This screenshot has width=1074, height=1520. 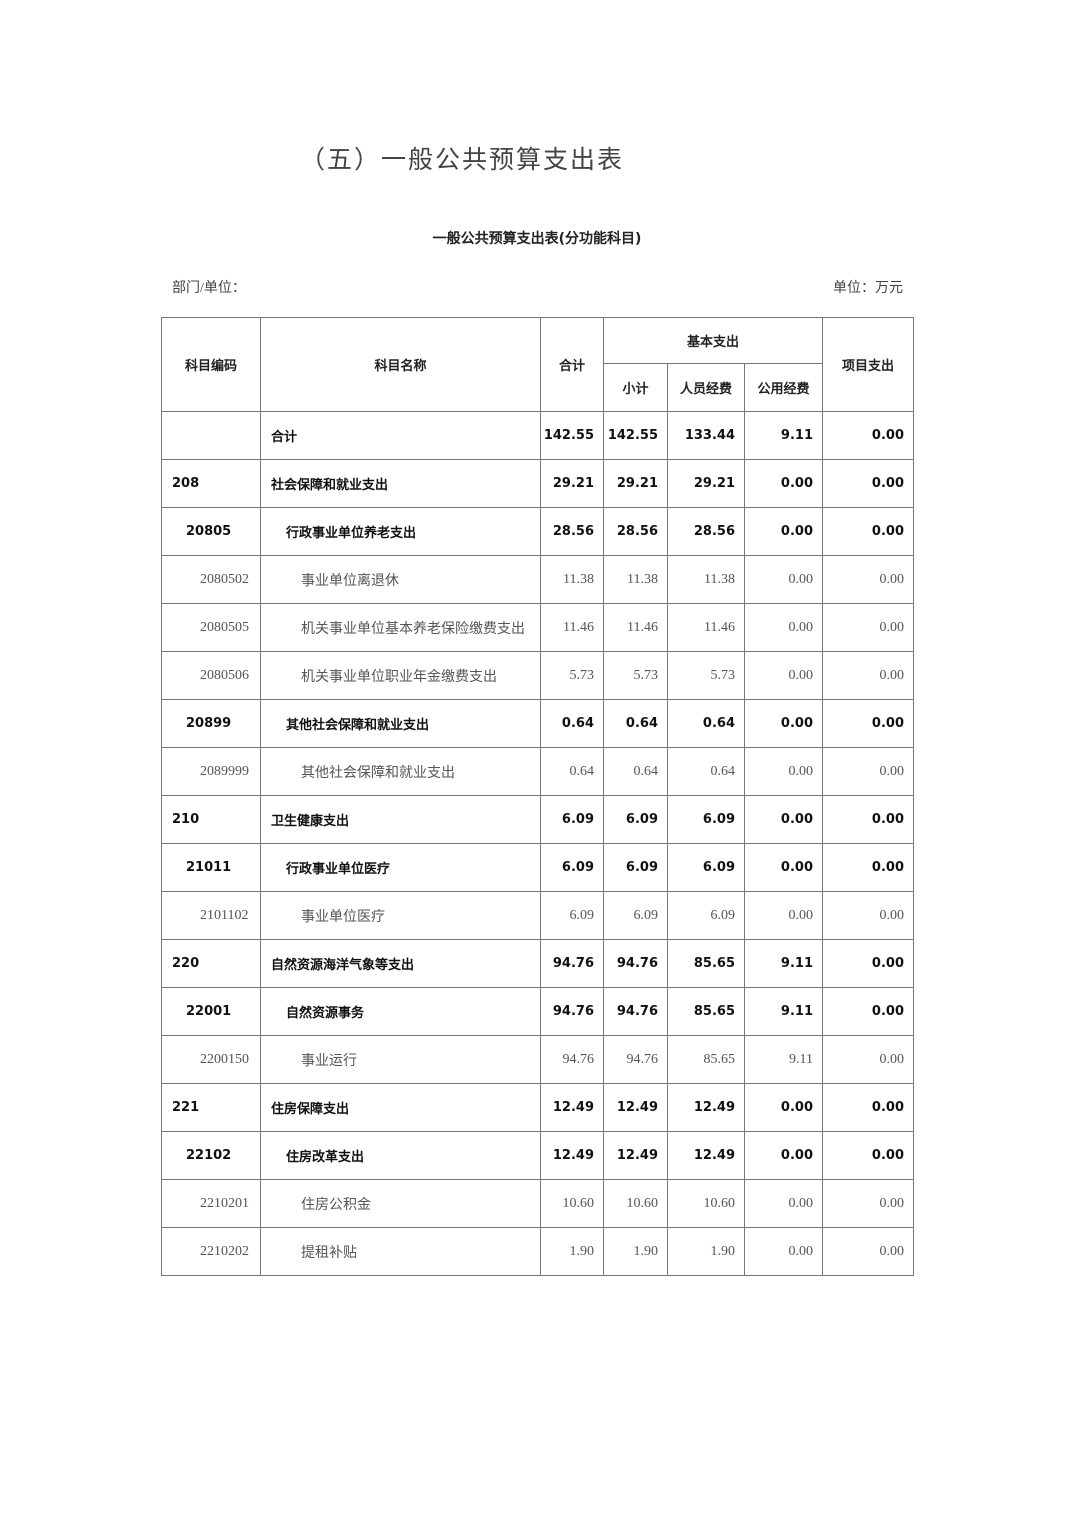 I want to click on name-cell: 事业运行, so click(x=400, y=1059).